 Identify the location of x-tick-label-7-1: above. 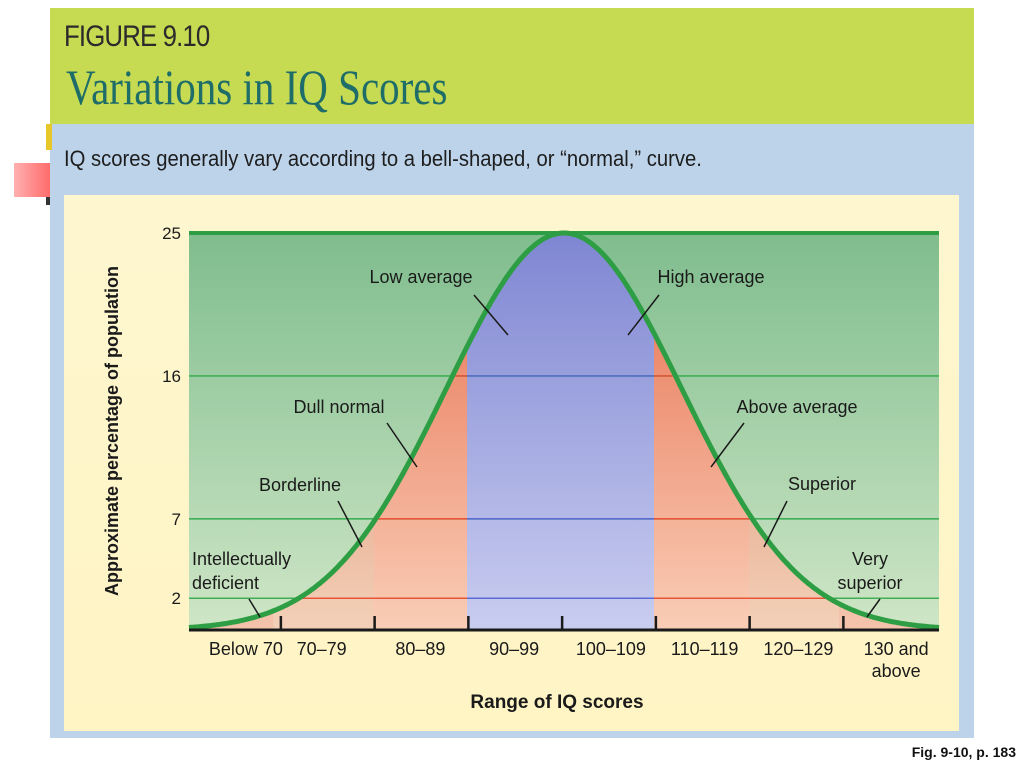
(896, 671).